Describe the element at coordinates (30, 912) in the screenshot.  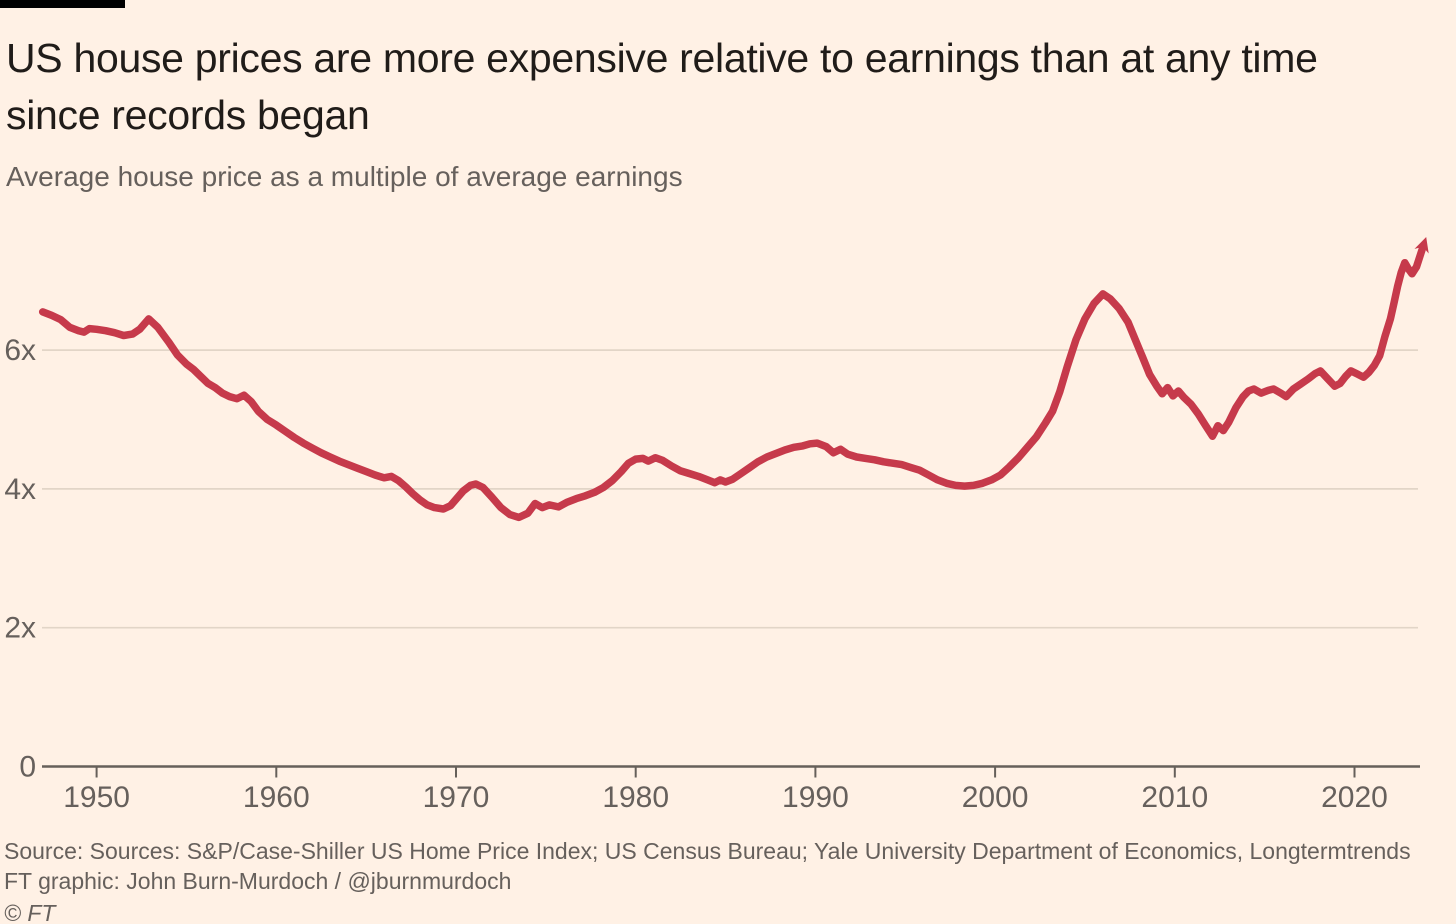
I see `ft-copyright: © FT` at that location.